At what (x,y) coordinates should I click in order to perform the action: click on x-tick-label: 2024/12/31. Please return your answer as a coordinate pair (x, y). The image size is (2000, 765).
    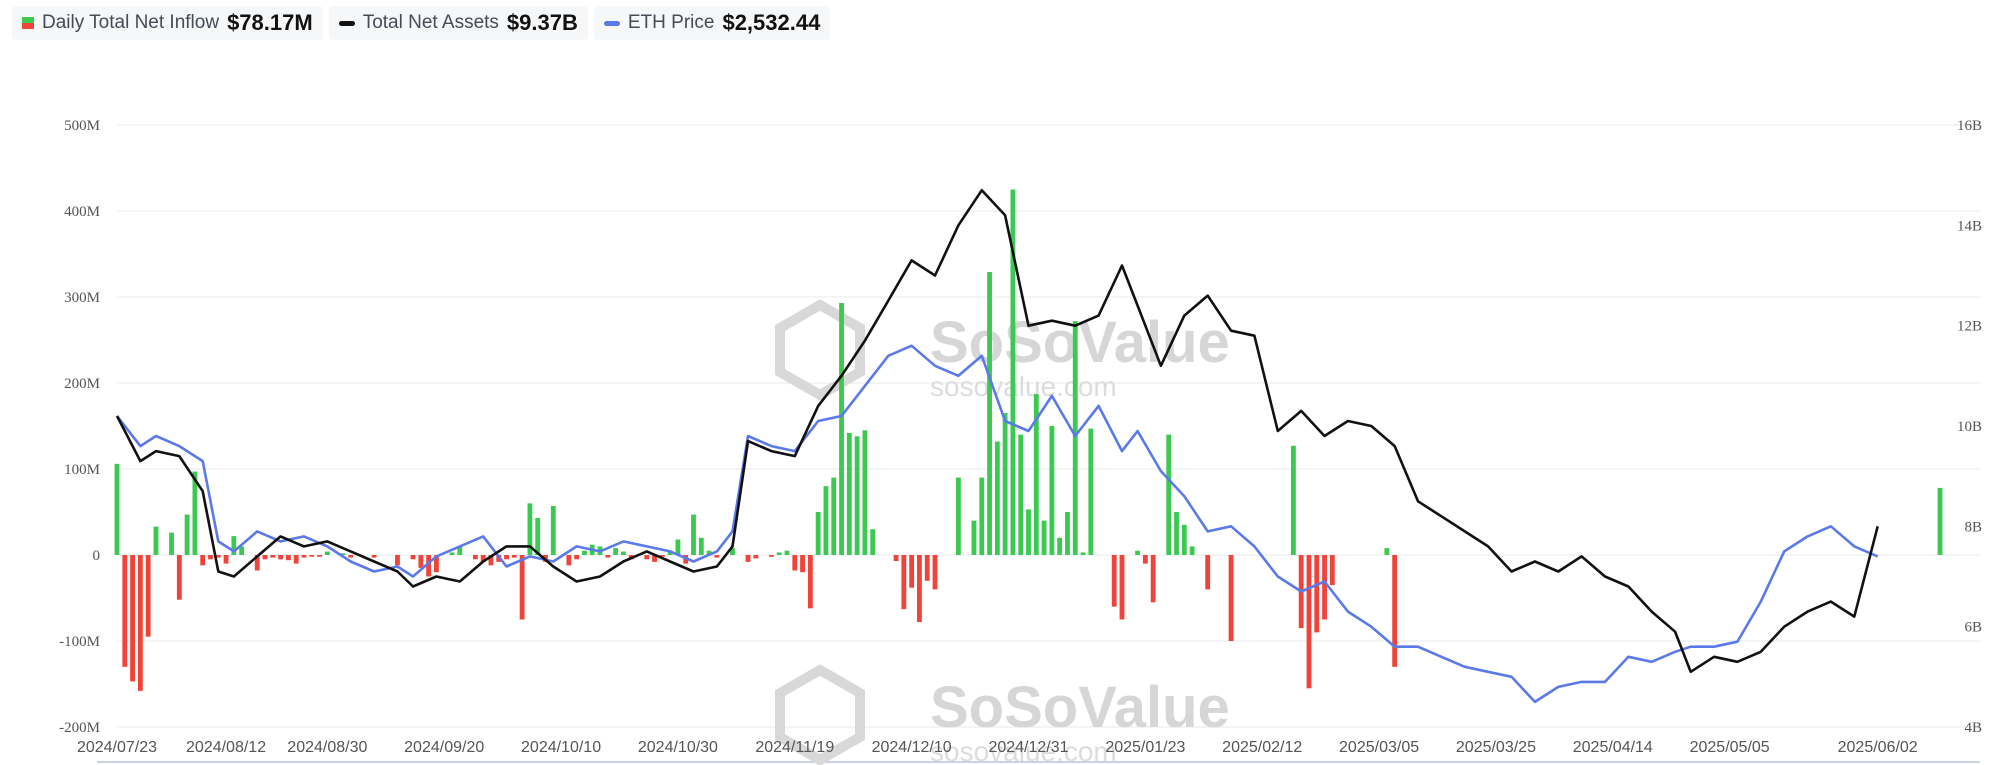
    Looking at the image, I should click on (1028, 747).